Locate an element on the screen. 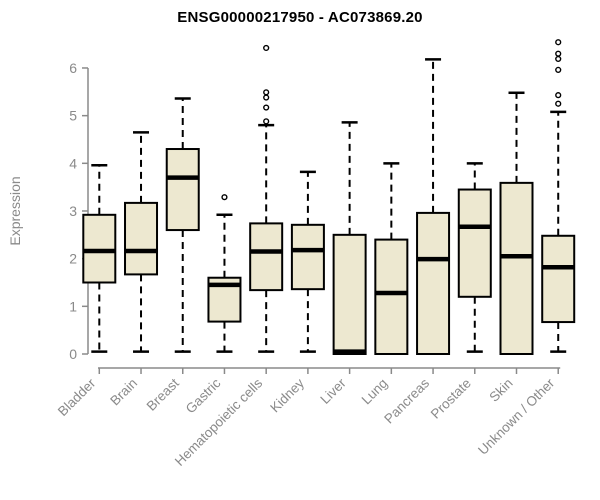  y-tick-label: 3 is located at coordinates (73, 211).